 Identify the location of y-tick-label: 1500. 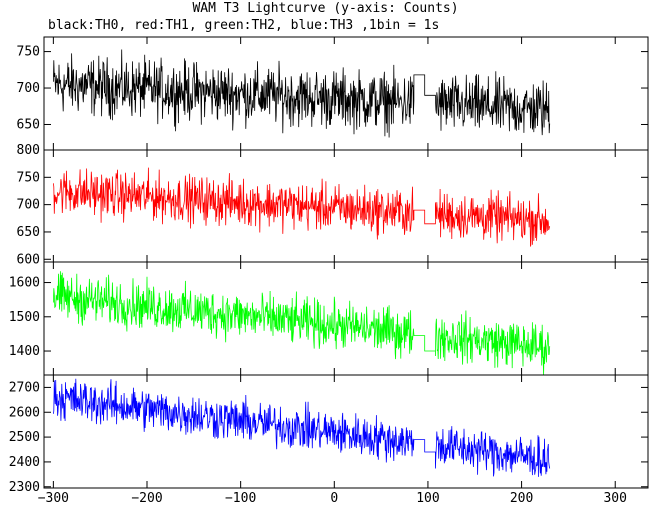
(24, 317).